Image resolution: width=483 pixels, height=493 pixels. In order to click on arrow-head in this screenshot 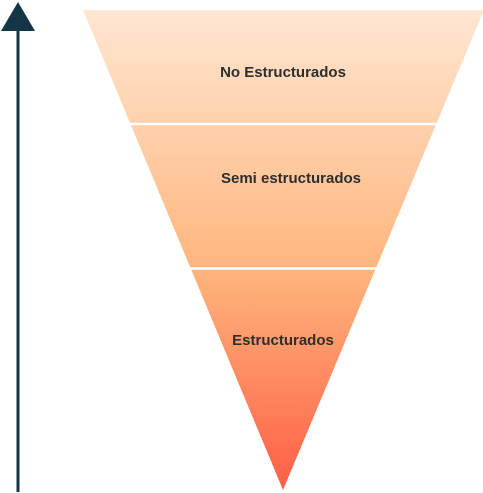, I will do `click(18, 16)`.